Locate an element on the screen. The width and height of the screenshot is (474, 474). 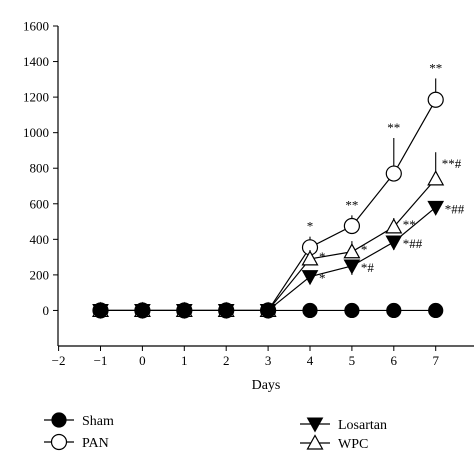
annotations-wpc: * *****# is located at coordinates (390, 210).